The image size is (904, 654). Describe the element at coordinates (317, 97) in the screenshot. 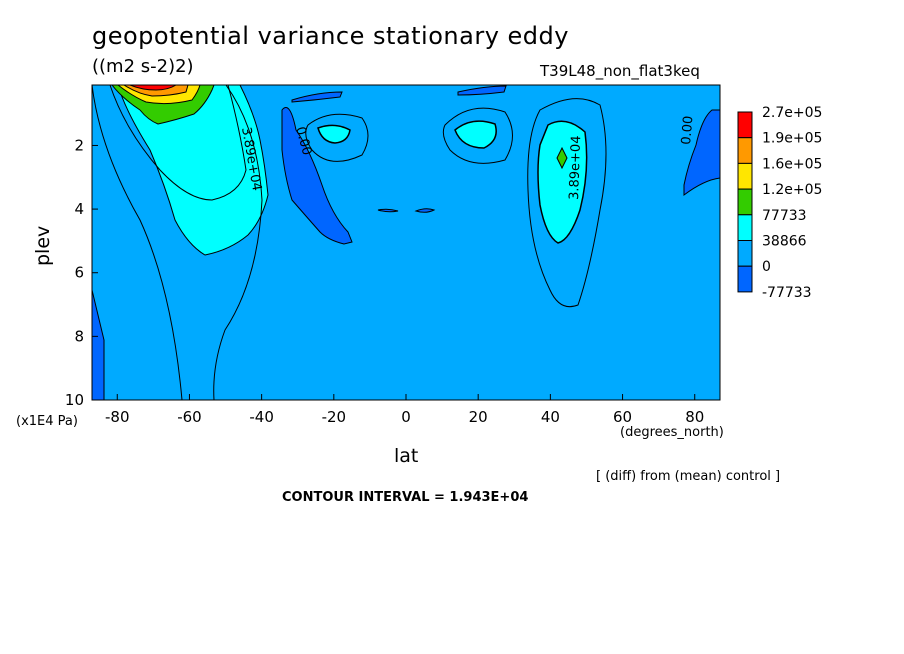

I see `region-neg-top1` at that location.